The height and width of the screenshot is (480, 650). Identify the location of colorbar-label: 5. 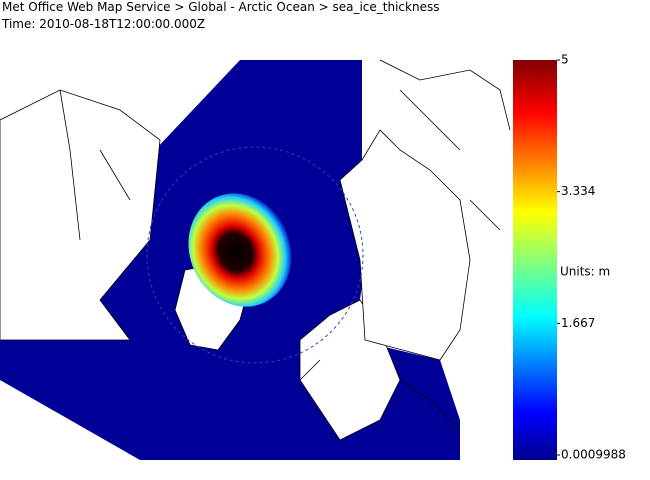
(565, 60).